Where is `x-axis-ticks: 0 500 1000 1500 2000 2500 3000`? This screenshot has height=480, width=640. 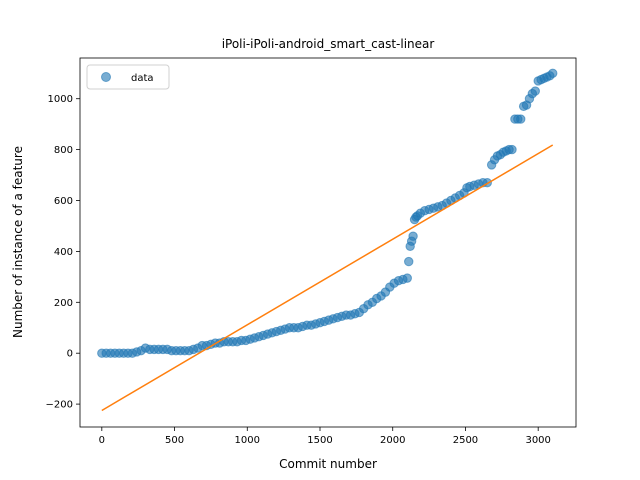 x-axis-ticks: 0 500 1000 1500 2000 2500 3000 is located at coordinates (325, 436).